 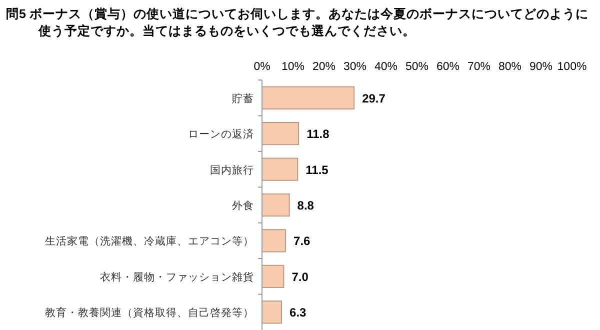 What do you see at coordinates (572, 67) in the screenshot?
I see `x-tick-label: 100%` at bounding box center [572, 67].